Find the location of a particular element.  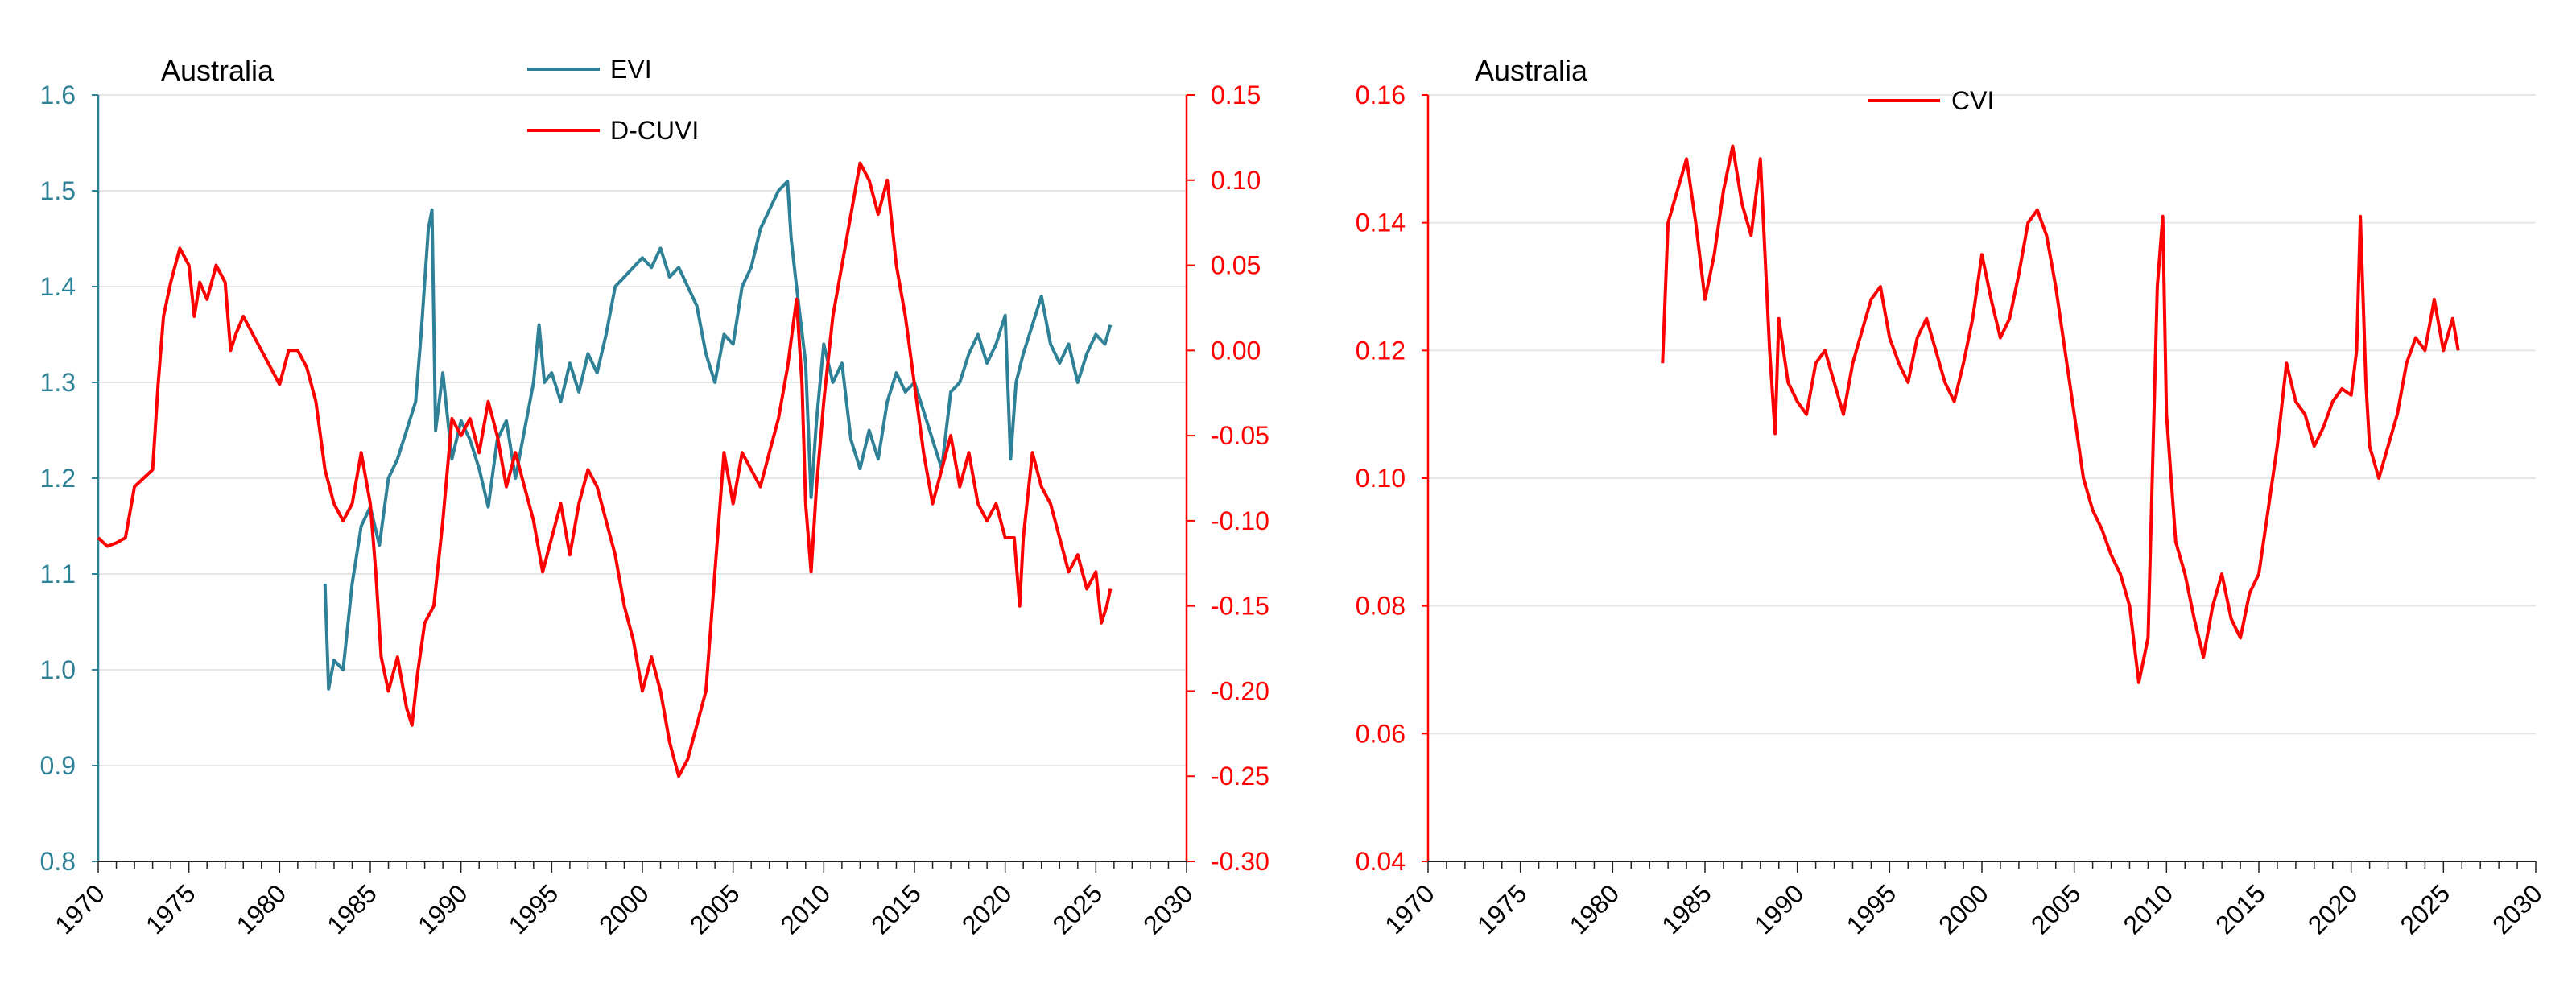

y-right-tick-label: 0.00 is located at coordinates (1236, 351).